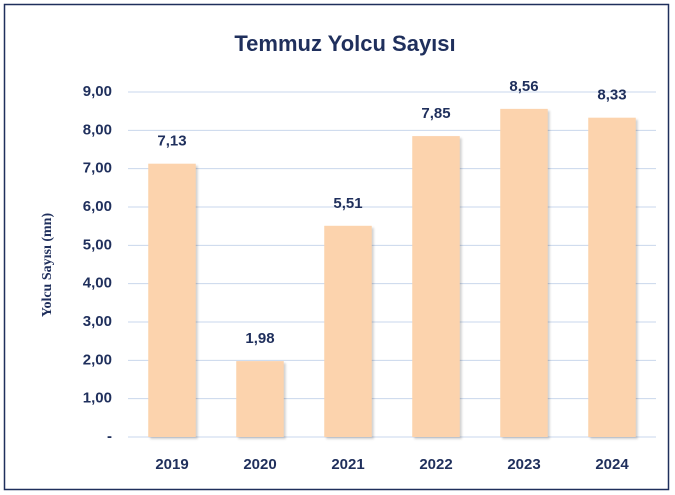 The height and width of the screenshot is (495, 675). Describe the element at coordinates (97, 283) in the screenshot. I see `y-tick-label: 4,00` at that location.